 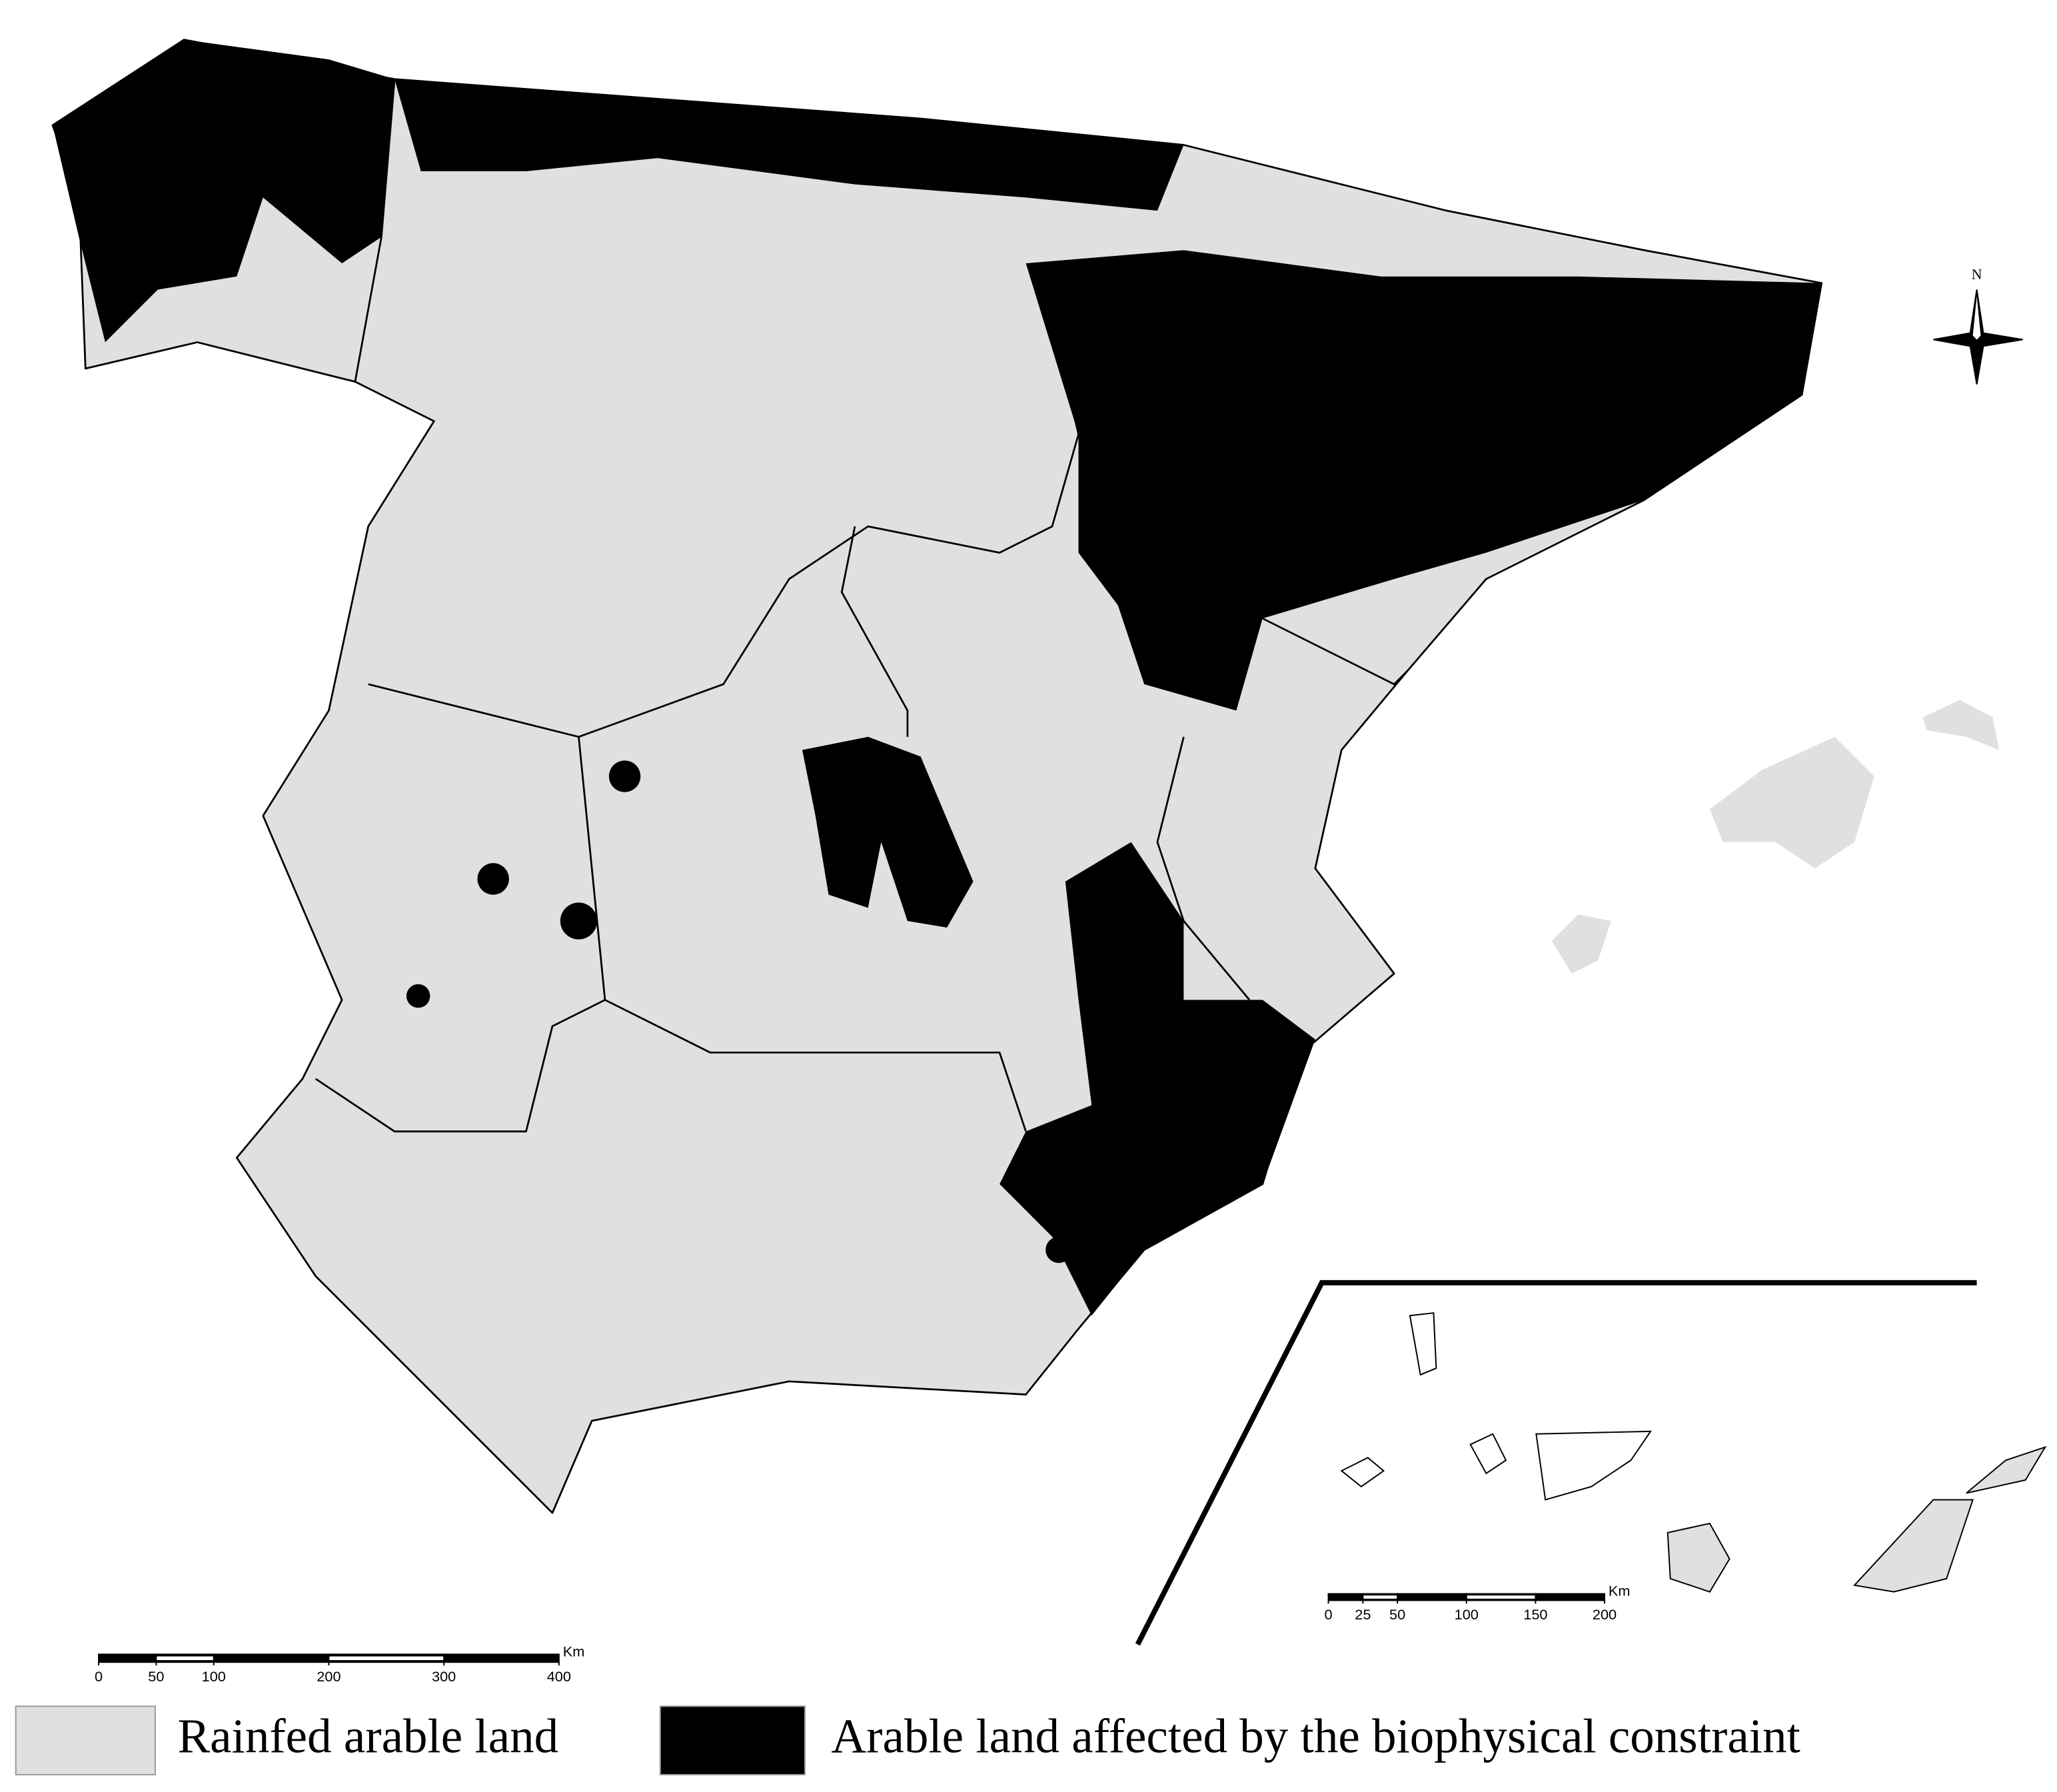 What do you see at coordinates (1976, 318) in the screenshot?
I see `compass-star-light` at bounding box center [1976, 318].